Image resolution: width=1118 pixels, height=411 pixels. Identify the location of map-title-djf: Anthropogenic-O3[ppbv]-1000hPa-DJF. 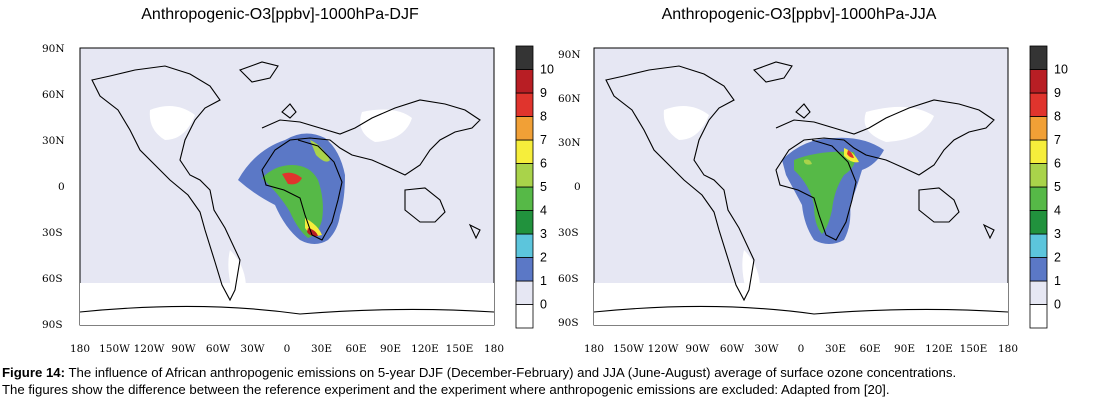
(280, 14).